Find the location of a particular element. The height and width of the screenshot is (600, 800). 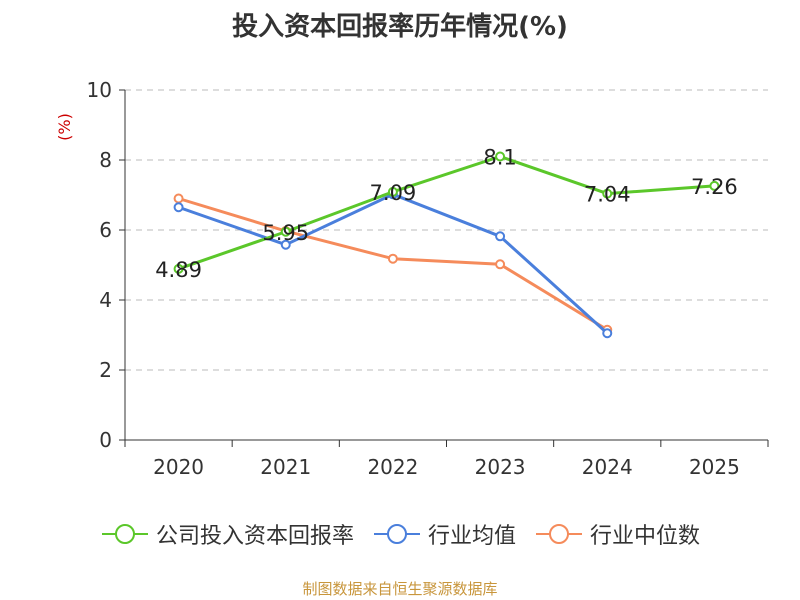

data-label: 4.89 is located at coordinates (178, 270).